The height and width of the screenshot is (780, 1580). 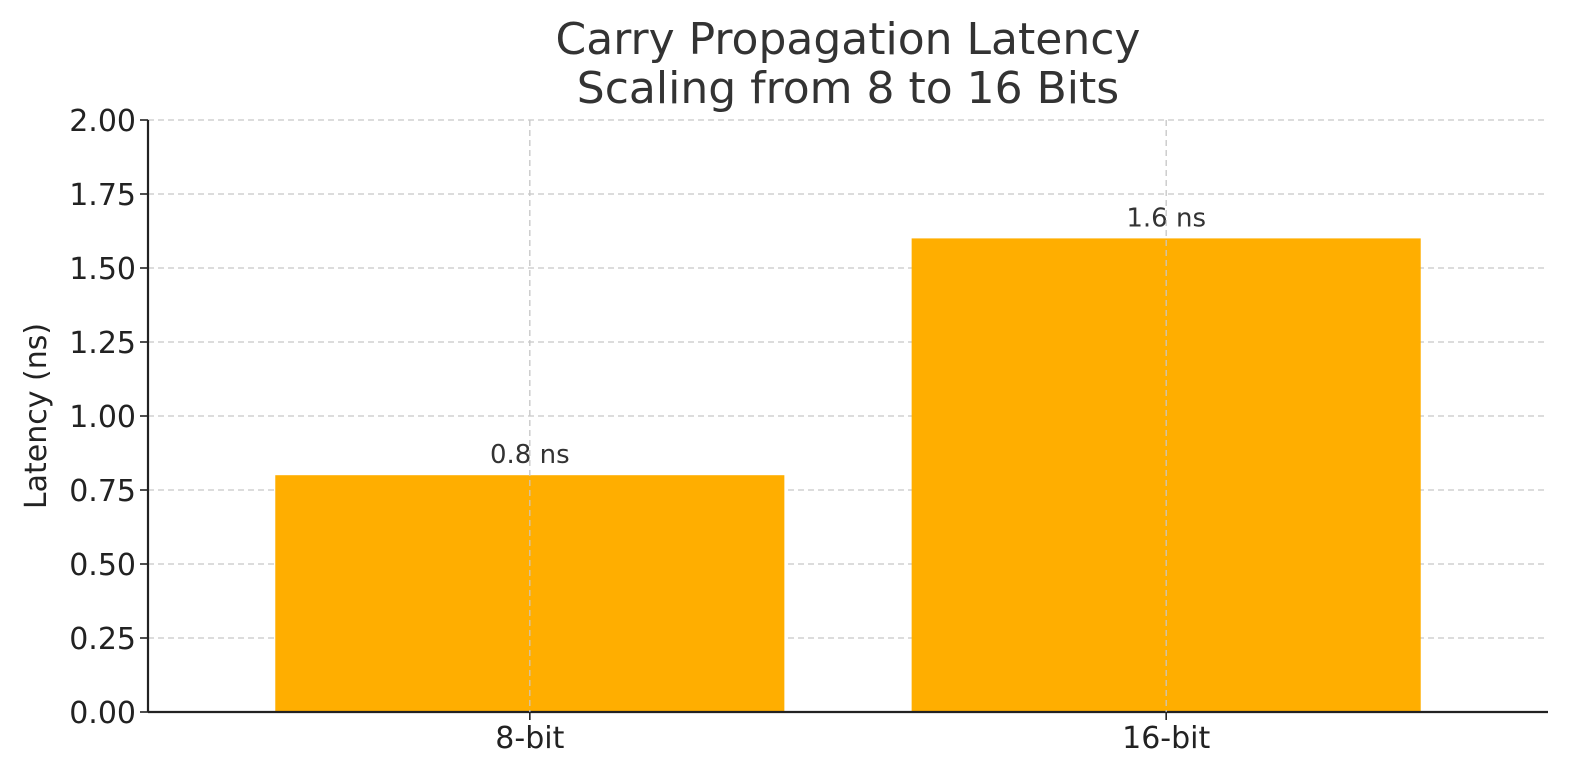 I want to click on y-tick-label: 1.25, so click(x=102, y=343).